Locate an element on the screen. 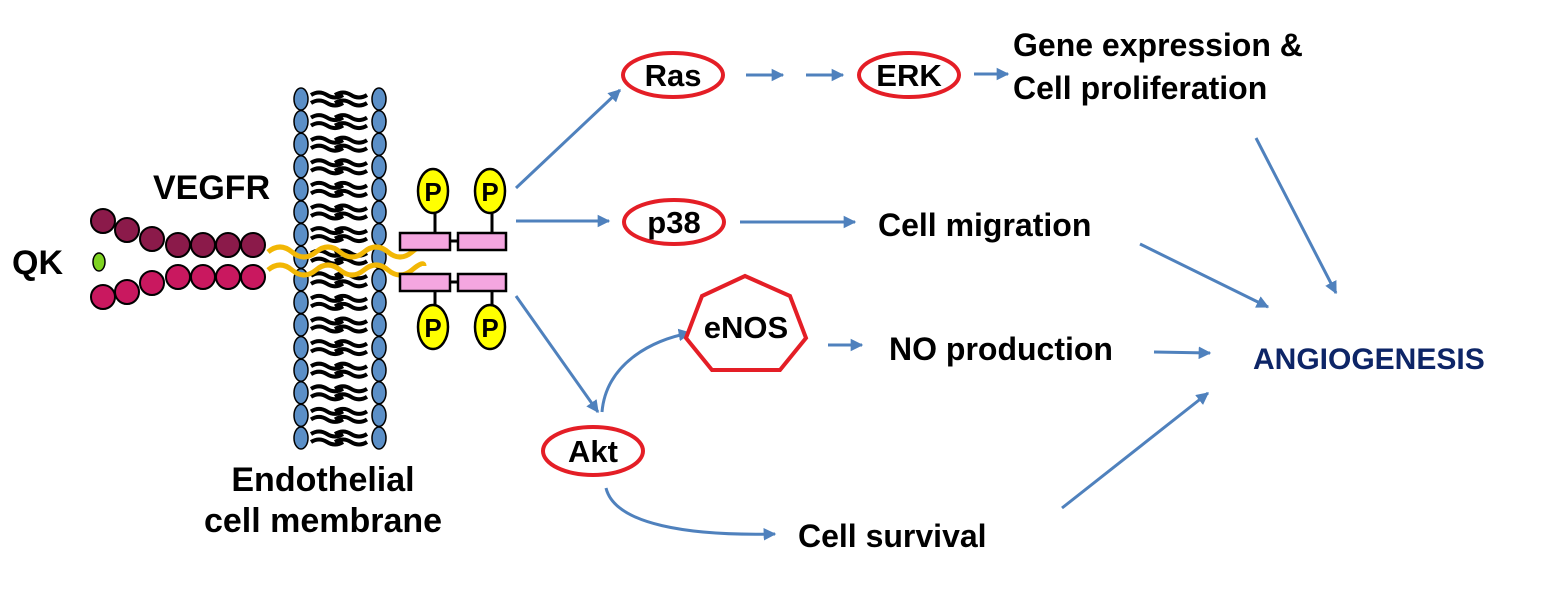 Image resolution: width=1552 pixels, height=591 pixels. arrow-akt-to-enos is located at coordinates (646, 370).